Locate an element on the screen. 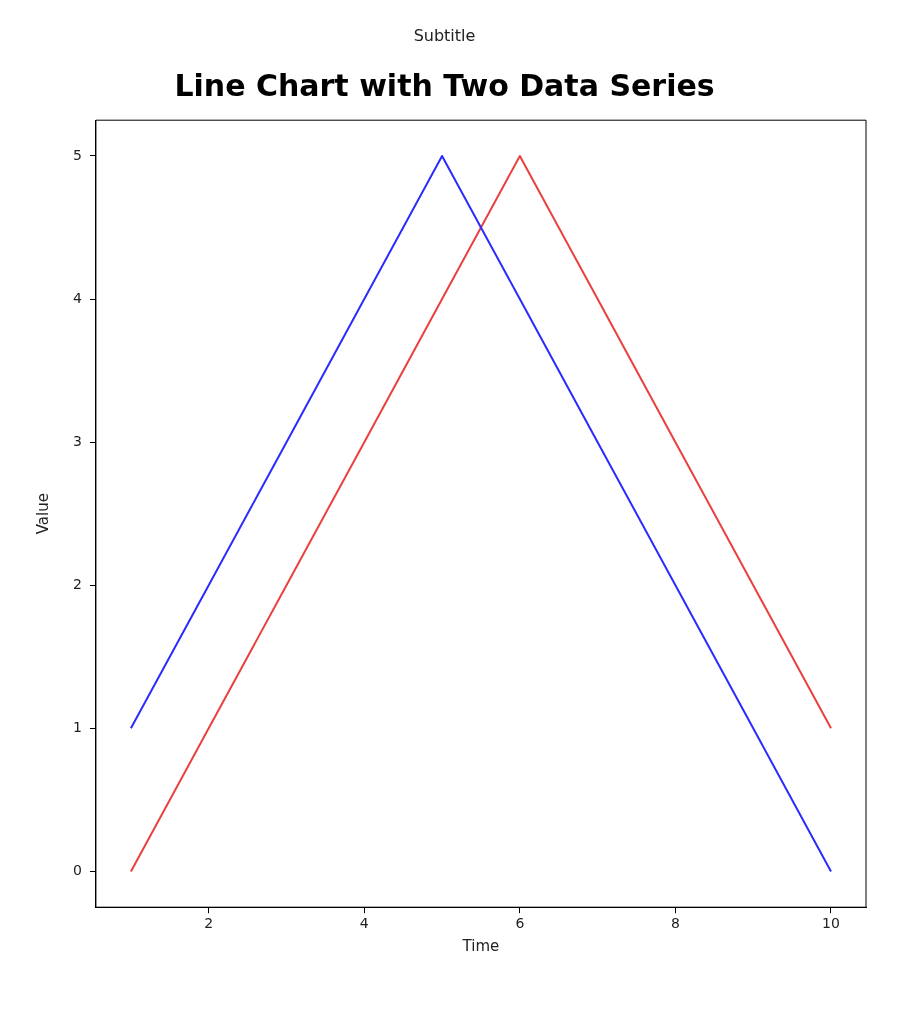  x-tick-label: 4 is located at coordinates (364, 923).